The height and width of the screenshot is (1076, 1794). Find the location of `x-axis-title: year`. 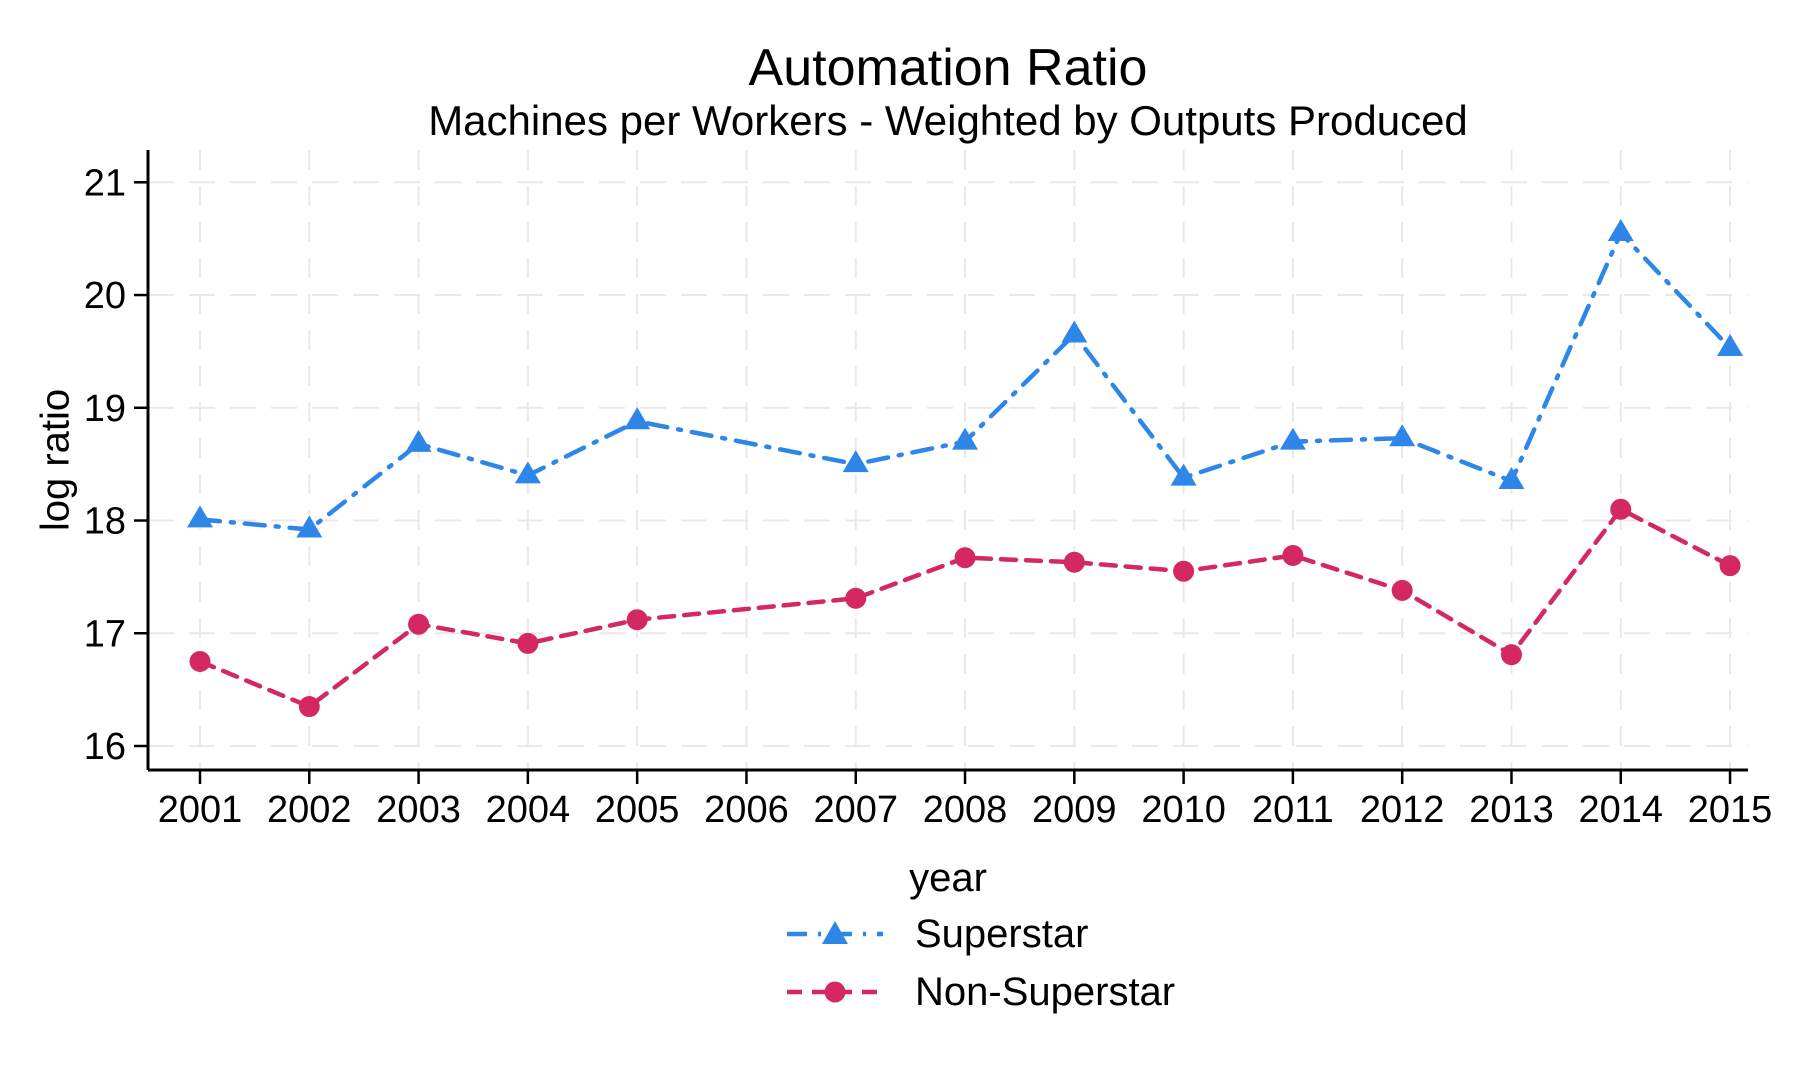

x-axis-title: year is located at coordinates (948, 878).